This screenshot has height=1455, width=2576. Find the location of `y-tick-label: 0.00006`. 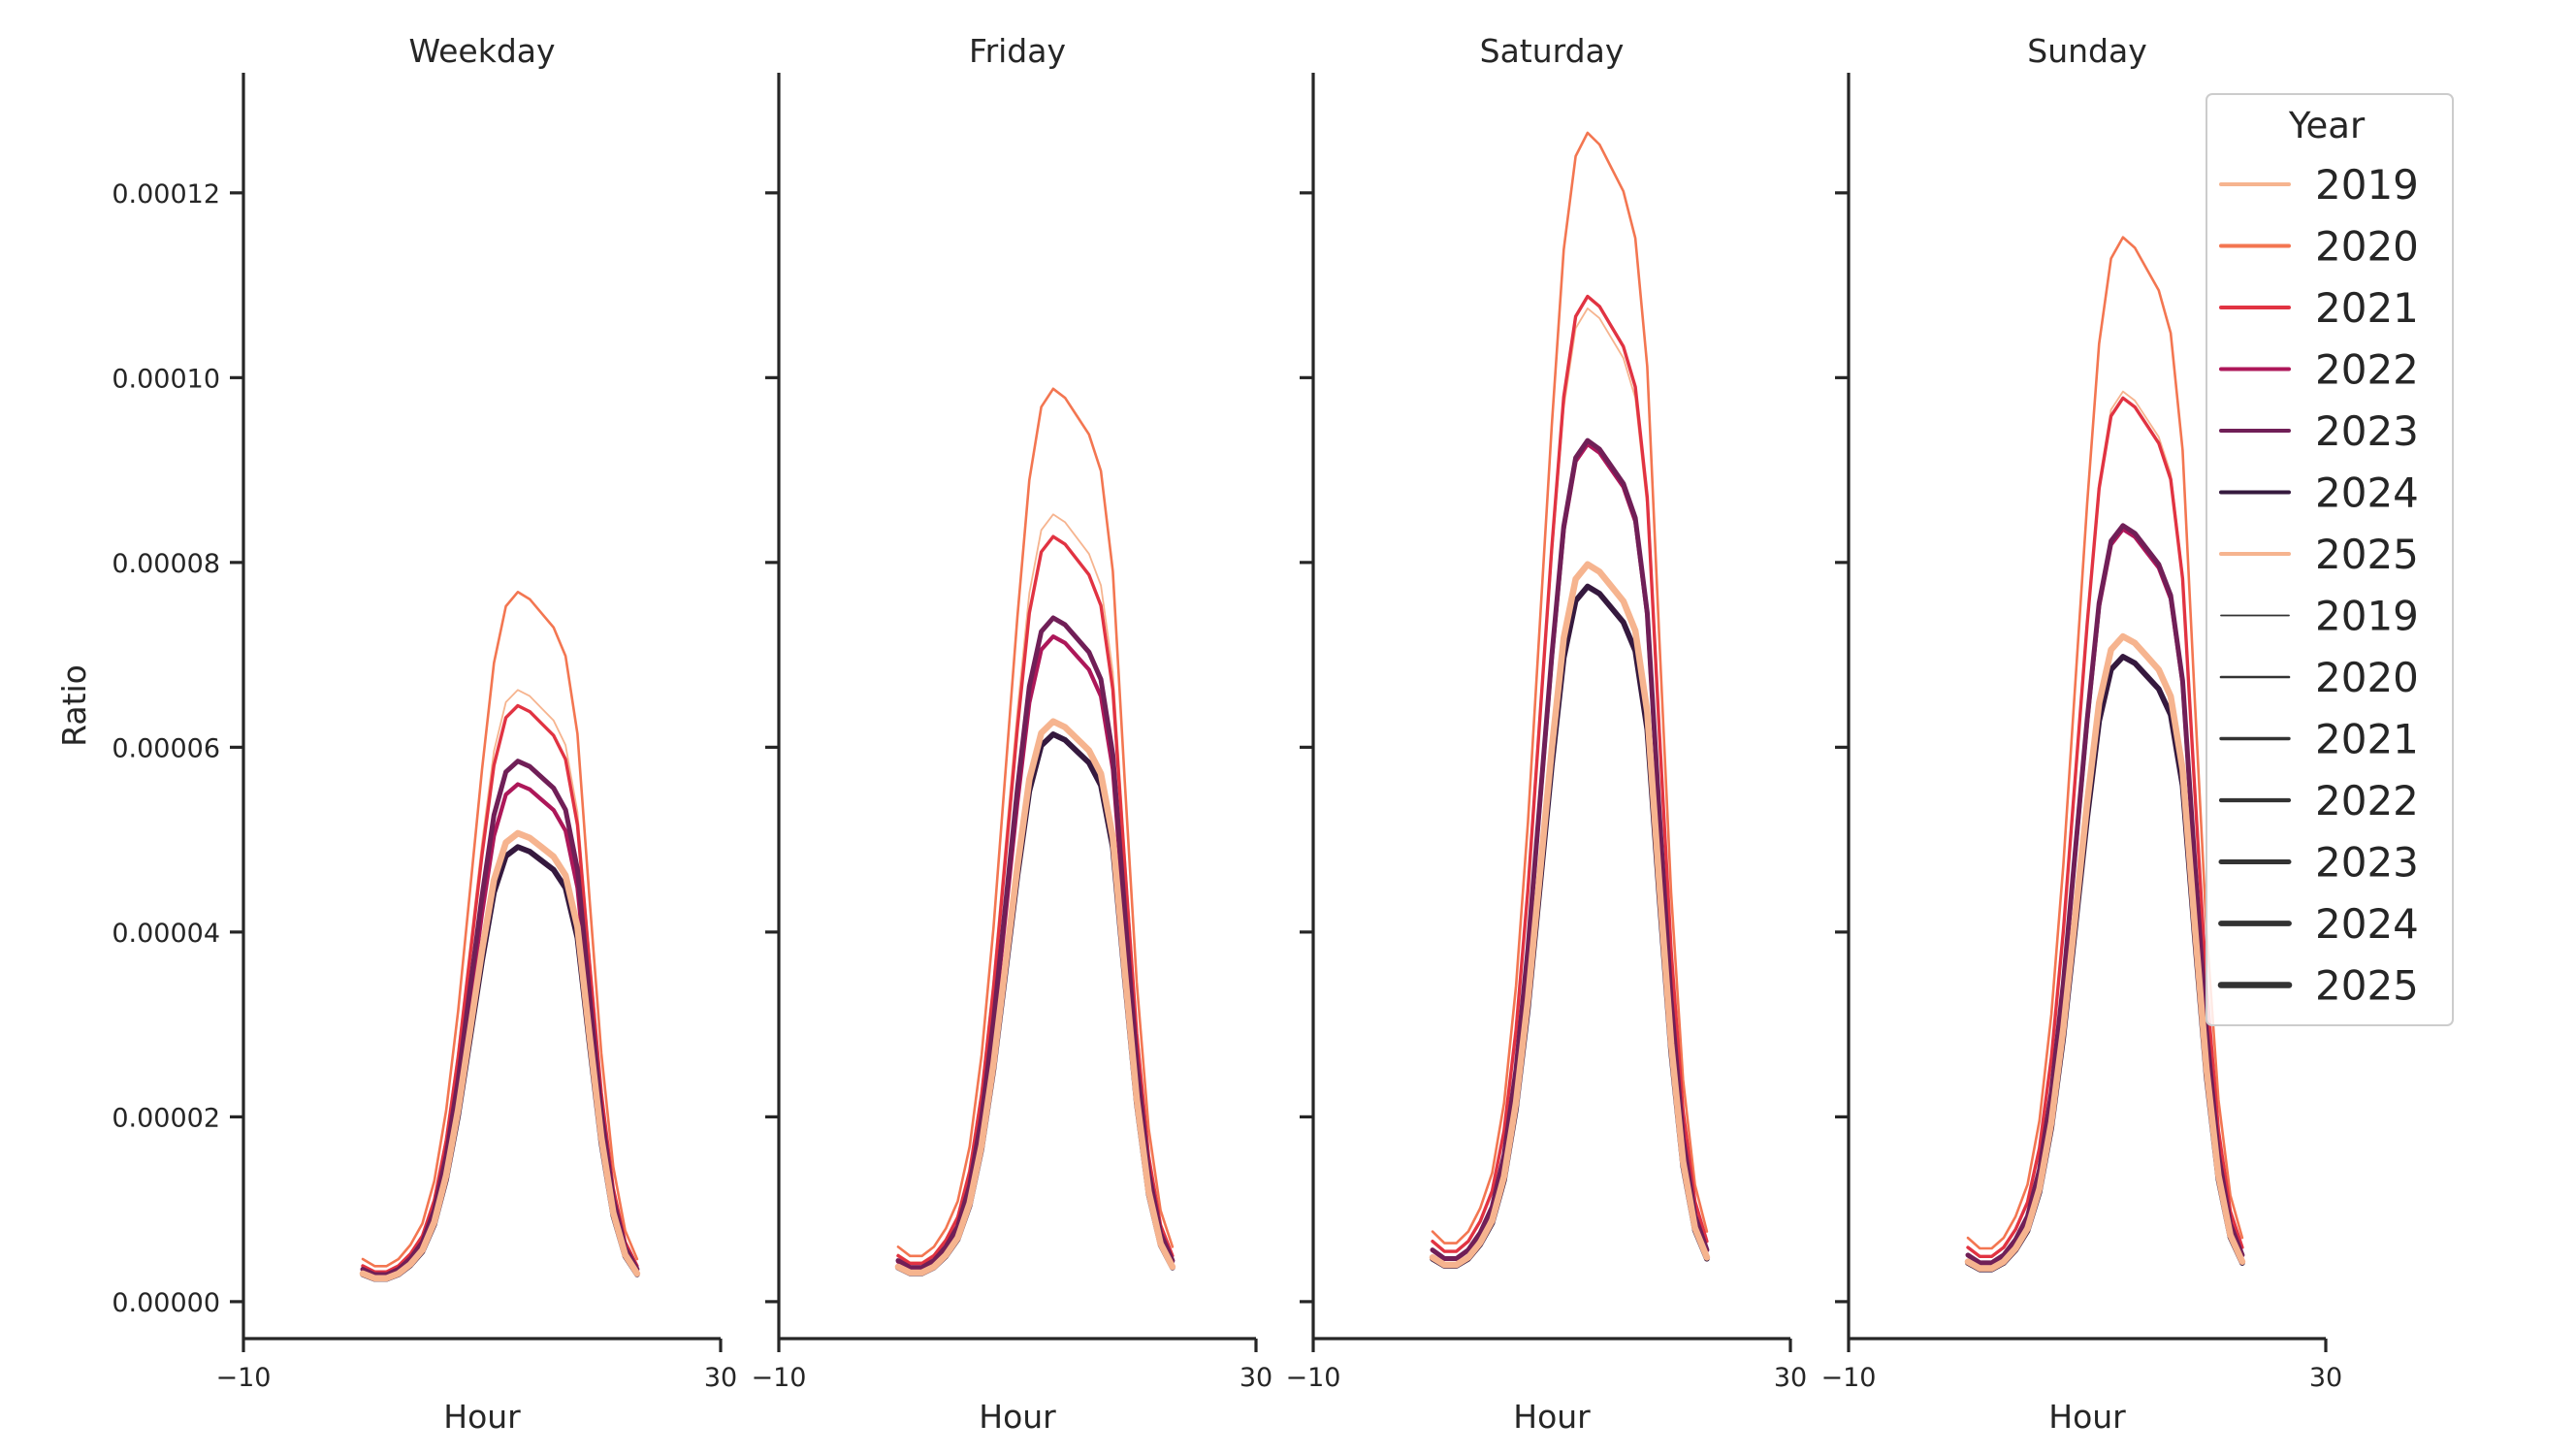

y-tick-label: 0.00006 is located at coordinates (166, 748).